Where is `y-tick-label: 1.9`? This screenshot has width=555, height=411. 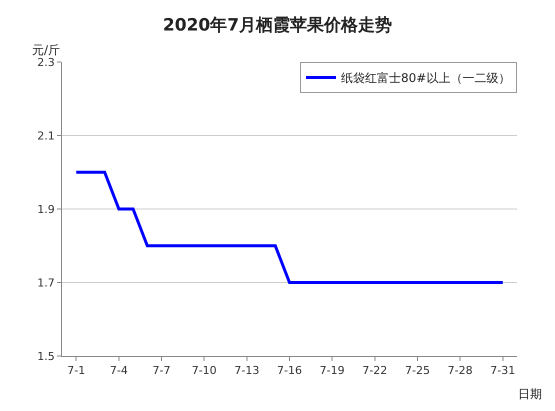 y-tick-label: 1.9 is located at coordinates (46, 209).